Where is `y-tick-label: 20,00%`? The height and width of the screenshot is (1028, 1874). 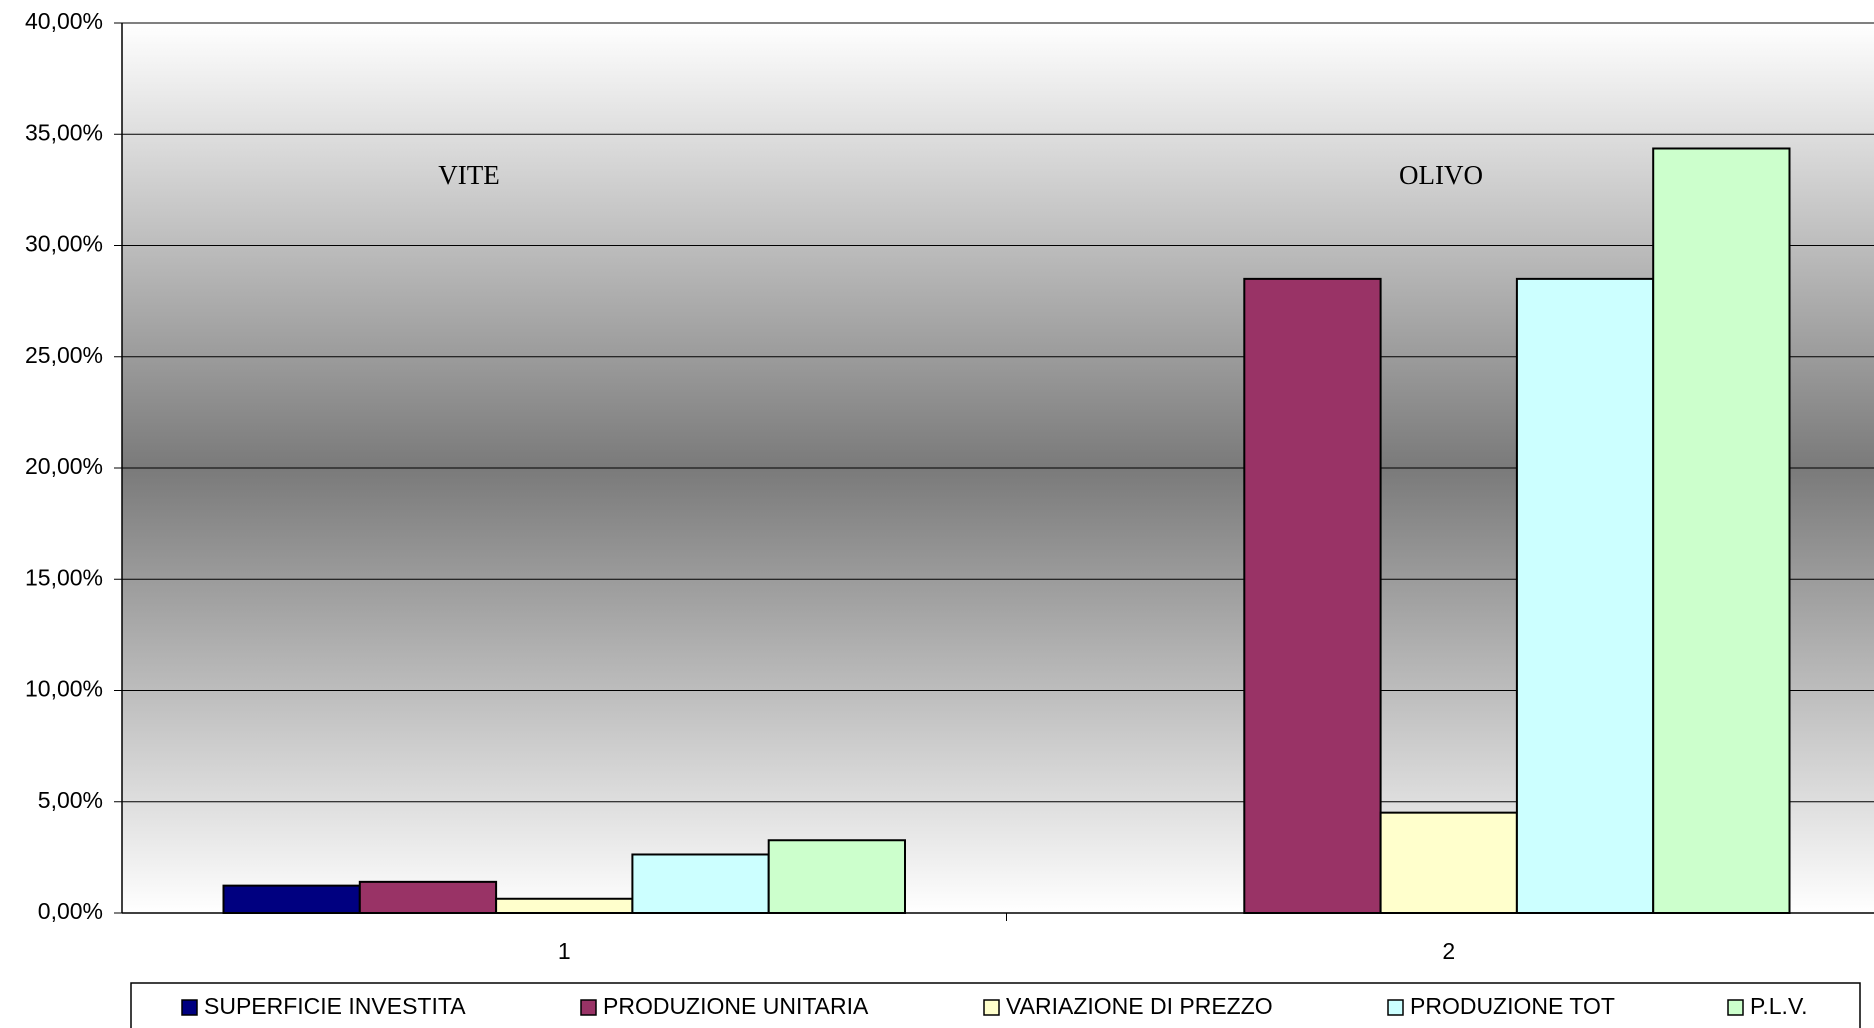
y-tick-label: 20,00% is located at coordinates (64, 466).